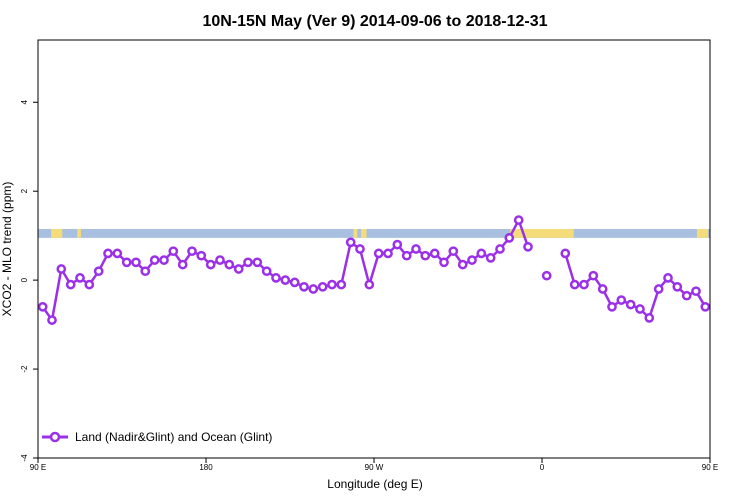  I want to click on map-strip, so click(374, 233).